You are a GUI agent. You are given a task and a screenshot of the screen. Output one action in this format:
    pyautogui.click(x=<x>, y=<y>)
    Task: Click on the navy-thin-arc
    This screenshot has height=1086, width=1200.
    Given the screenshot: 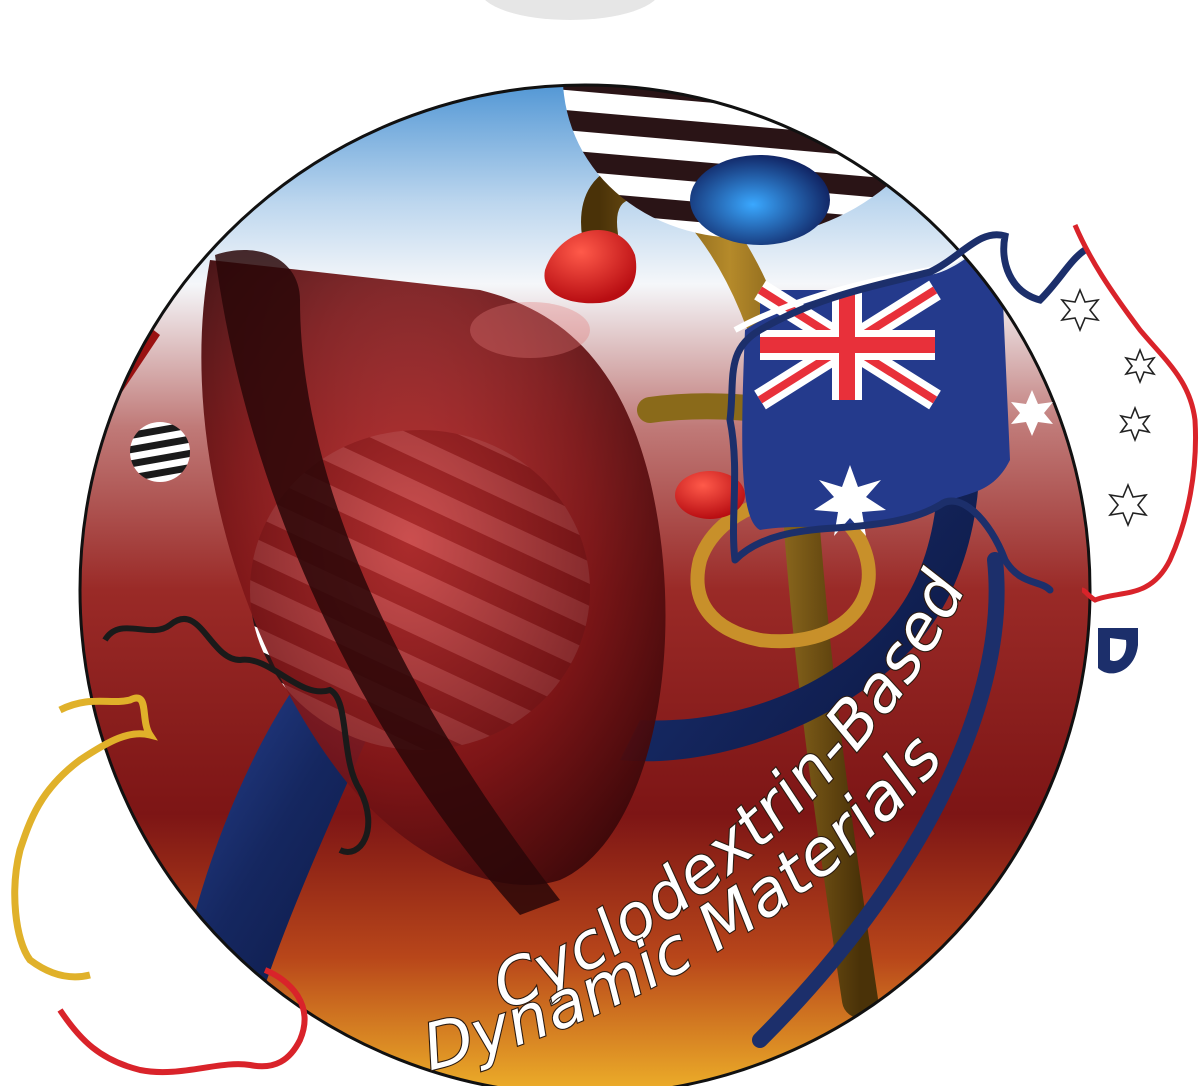 What is the action you would take?
    pyautogui.click(x=878, y=800)
    